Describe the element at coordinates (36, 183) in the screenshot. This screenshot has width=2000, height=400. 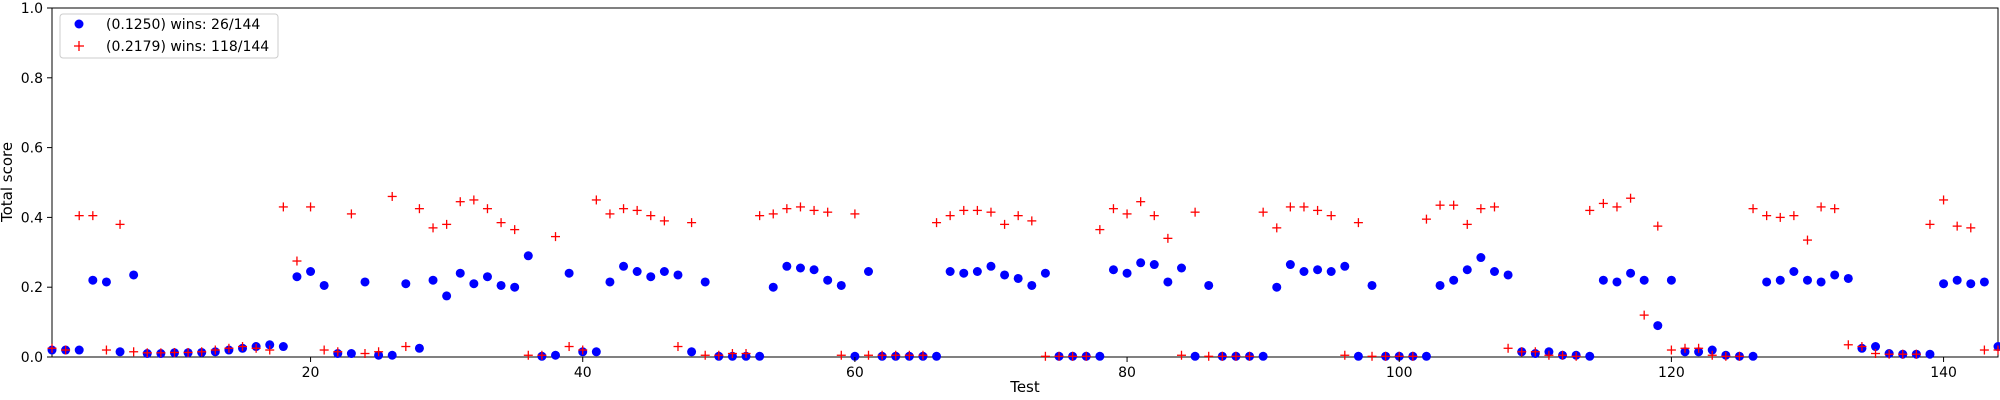
I see `y-axis-ticks: 0.0 0.2 0.4 0.6 0.8 1.0` at that location.